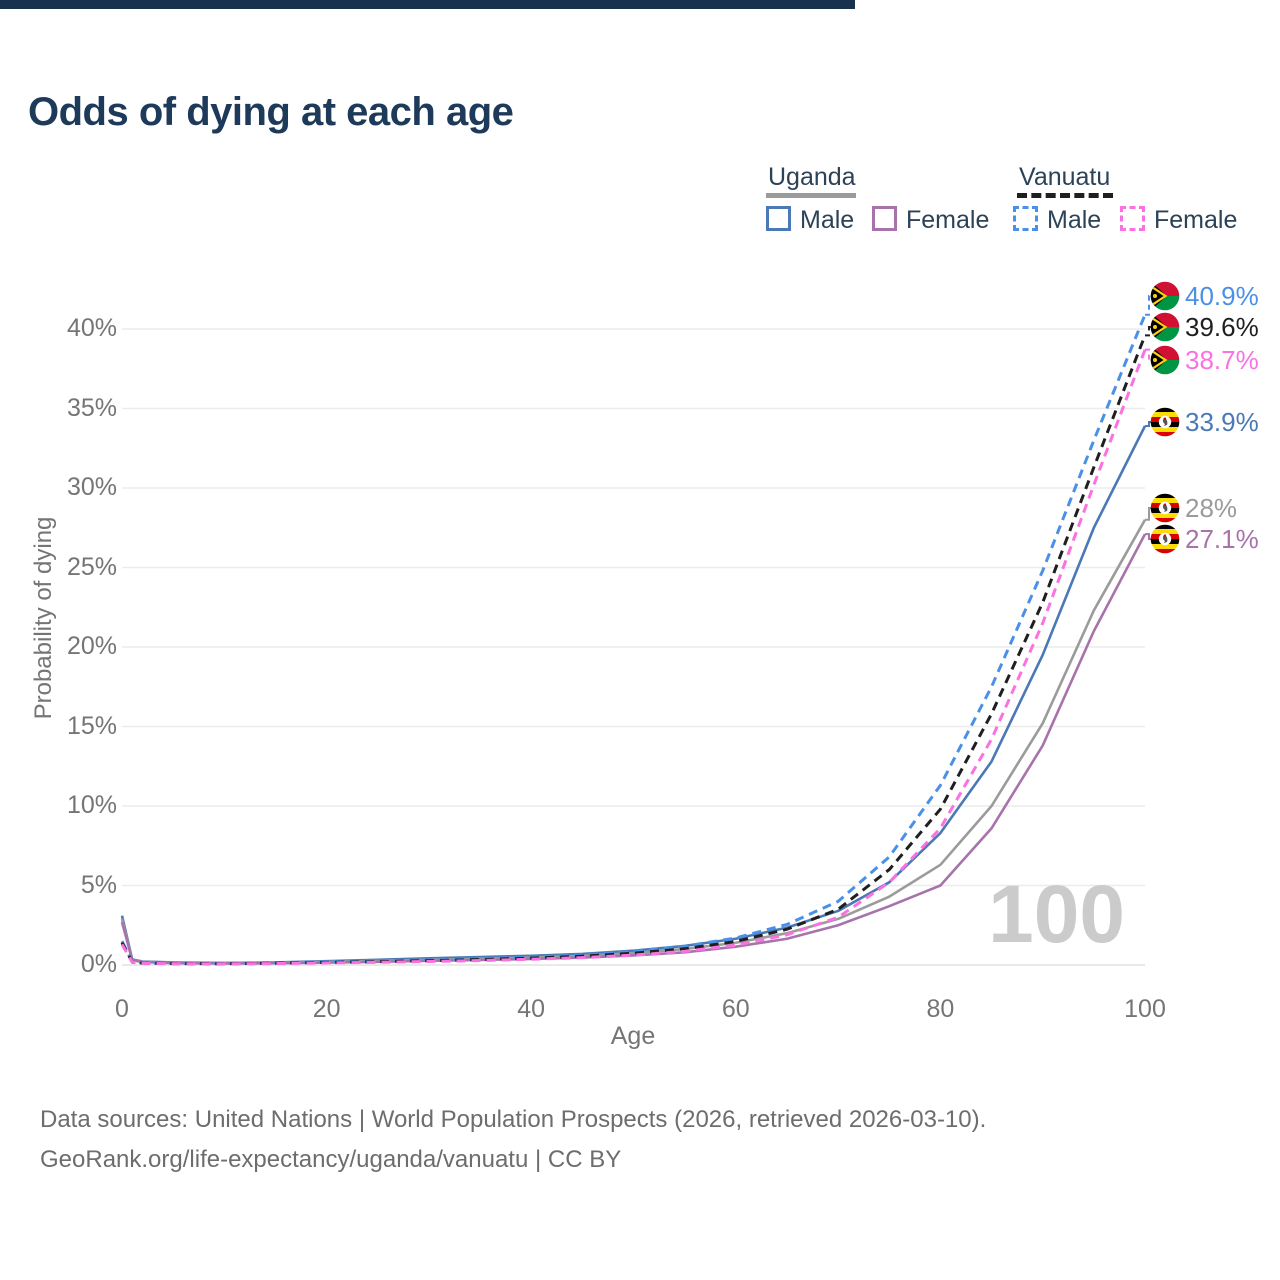 This screenshot has width=1280, height=1280. Describe the element at coordinates (1222, 295) in the screenshot. I see `end-label-value: 40.9%` at that location.